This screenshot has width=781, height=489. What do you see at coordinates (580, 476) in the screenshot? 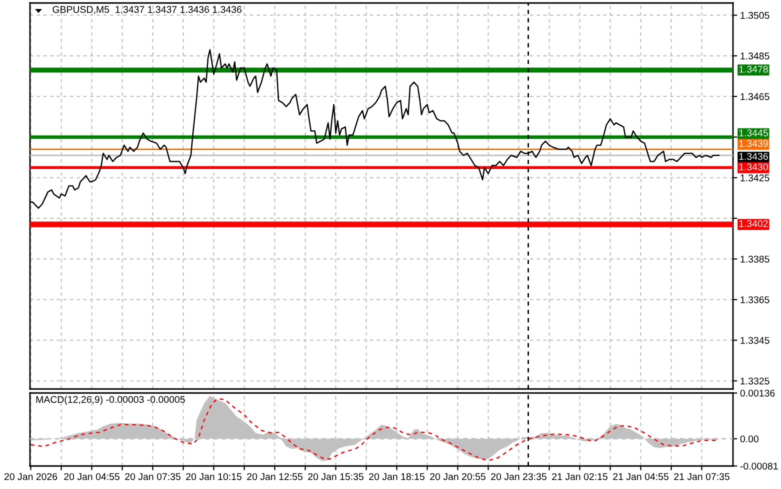
I see `x-tick-label: 21 Jan 02:15` at bounding box center [580, 476].